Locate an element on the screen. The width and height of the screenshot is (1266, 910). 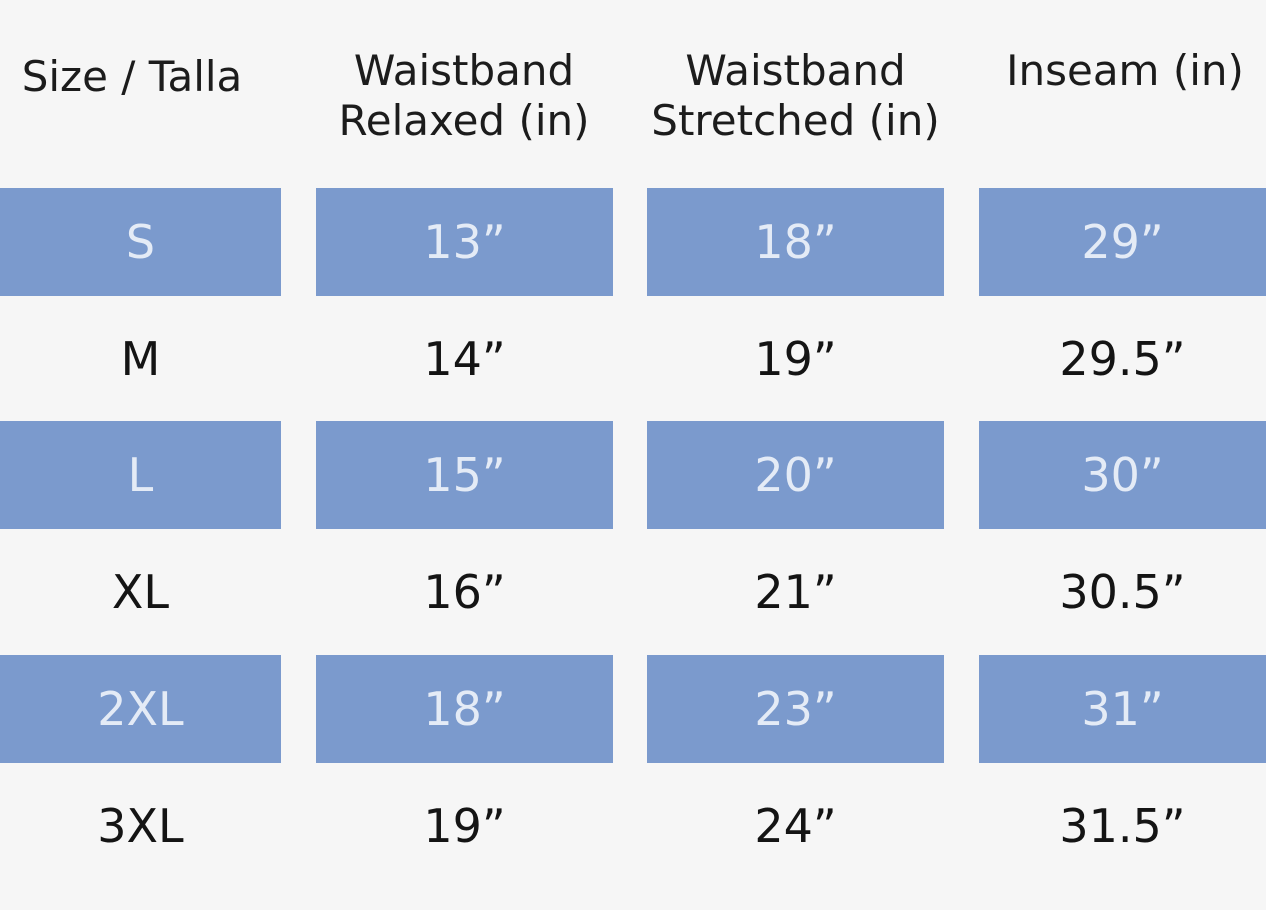
header-waistband-stretched-line: Waistband is located at coordinates (795, 70).